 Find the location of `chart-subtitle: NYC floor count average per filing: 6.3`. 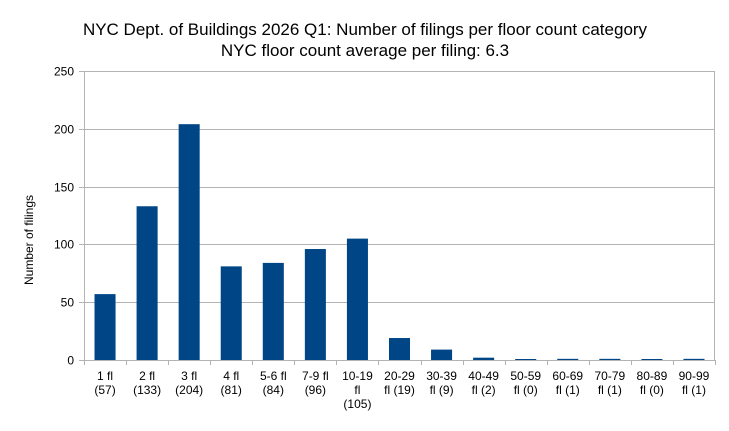

chart-subtitle: NYC floor count average per filing: 6.3 is located at coordinates (365, 50).